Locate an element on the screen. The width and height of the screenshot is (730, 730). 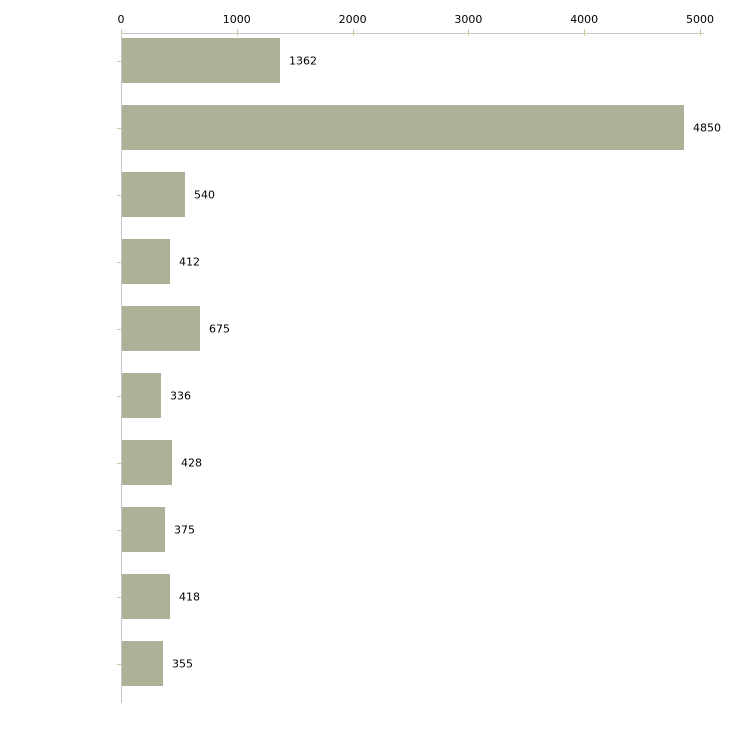
value-label: 675 is located at coordinates (219, 328).